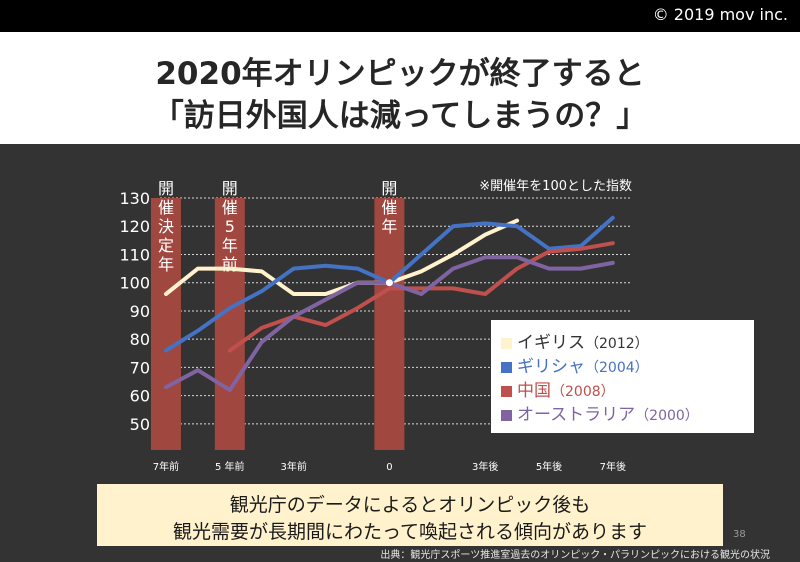 The height and width of the screenshot is (562, 800). I want to click on legend-series-name: オーストラリア, so click(576, 415).